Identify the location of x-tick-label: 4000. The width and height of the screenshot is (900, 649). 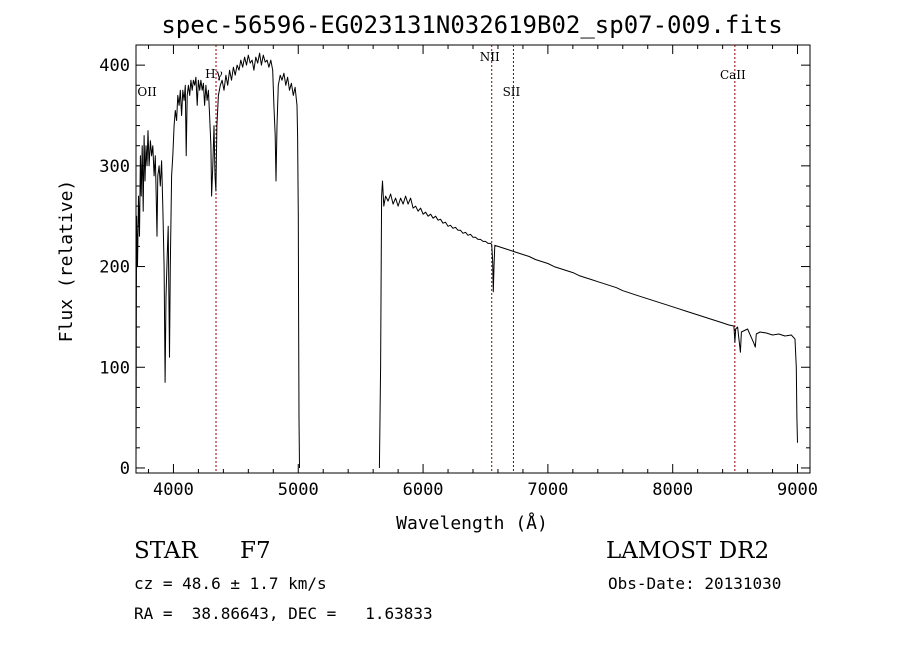
(173, 490).